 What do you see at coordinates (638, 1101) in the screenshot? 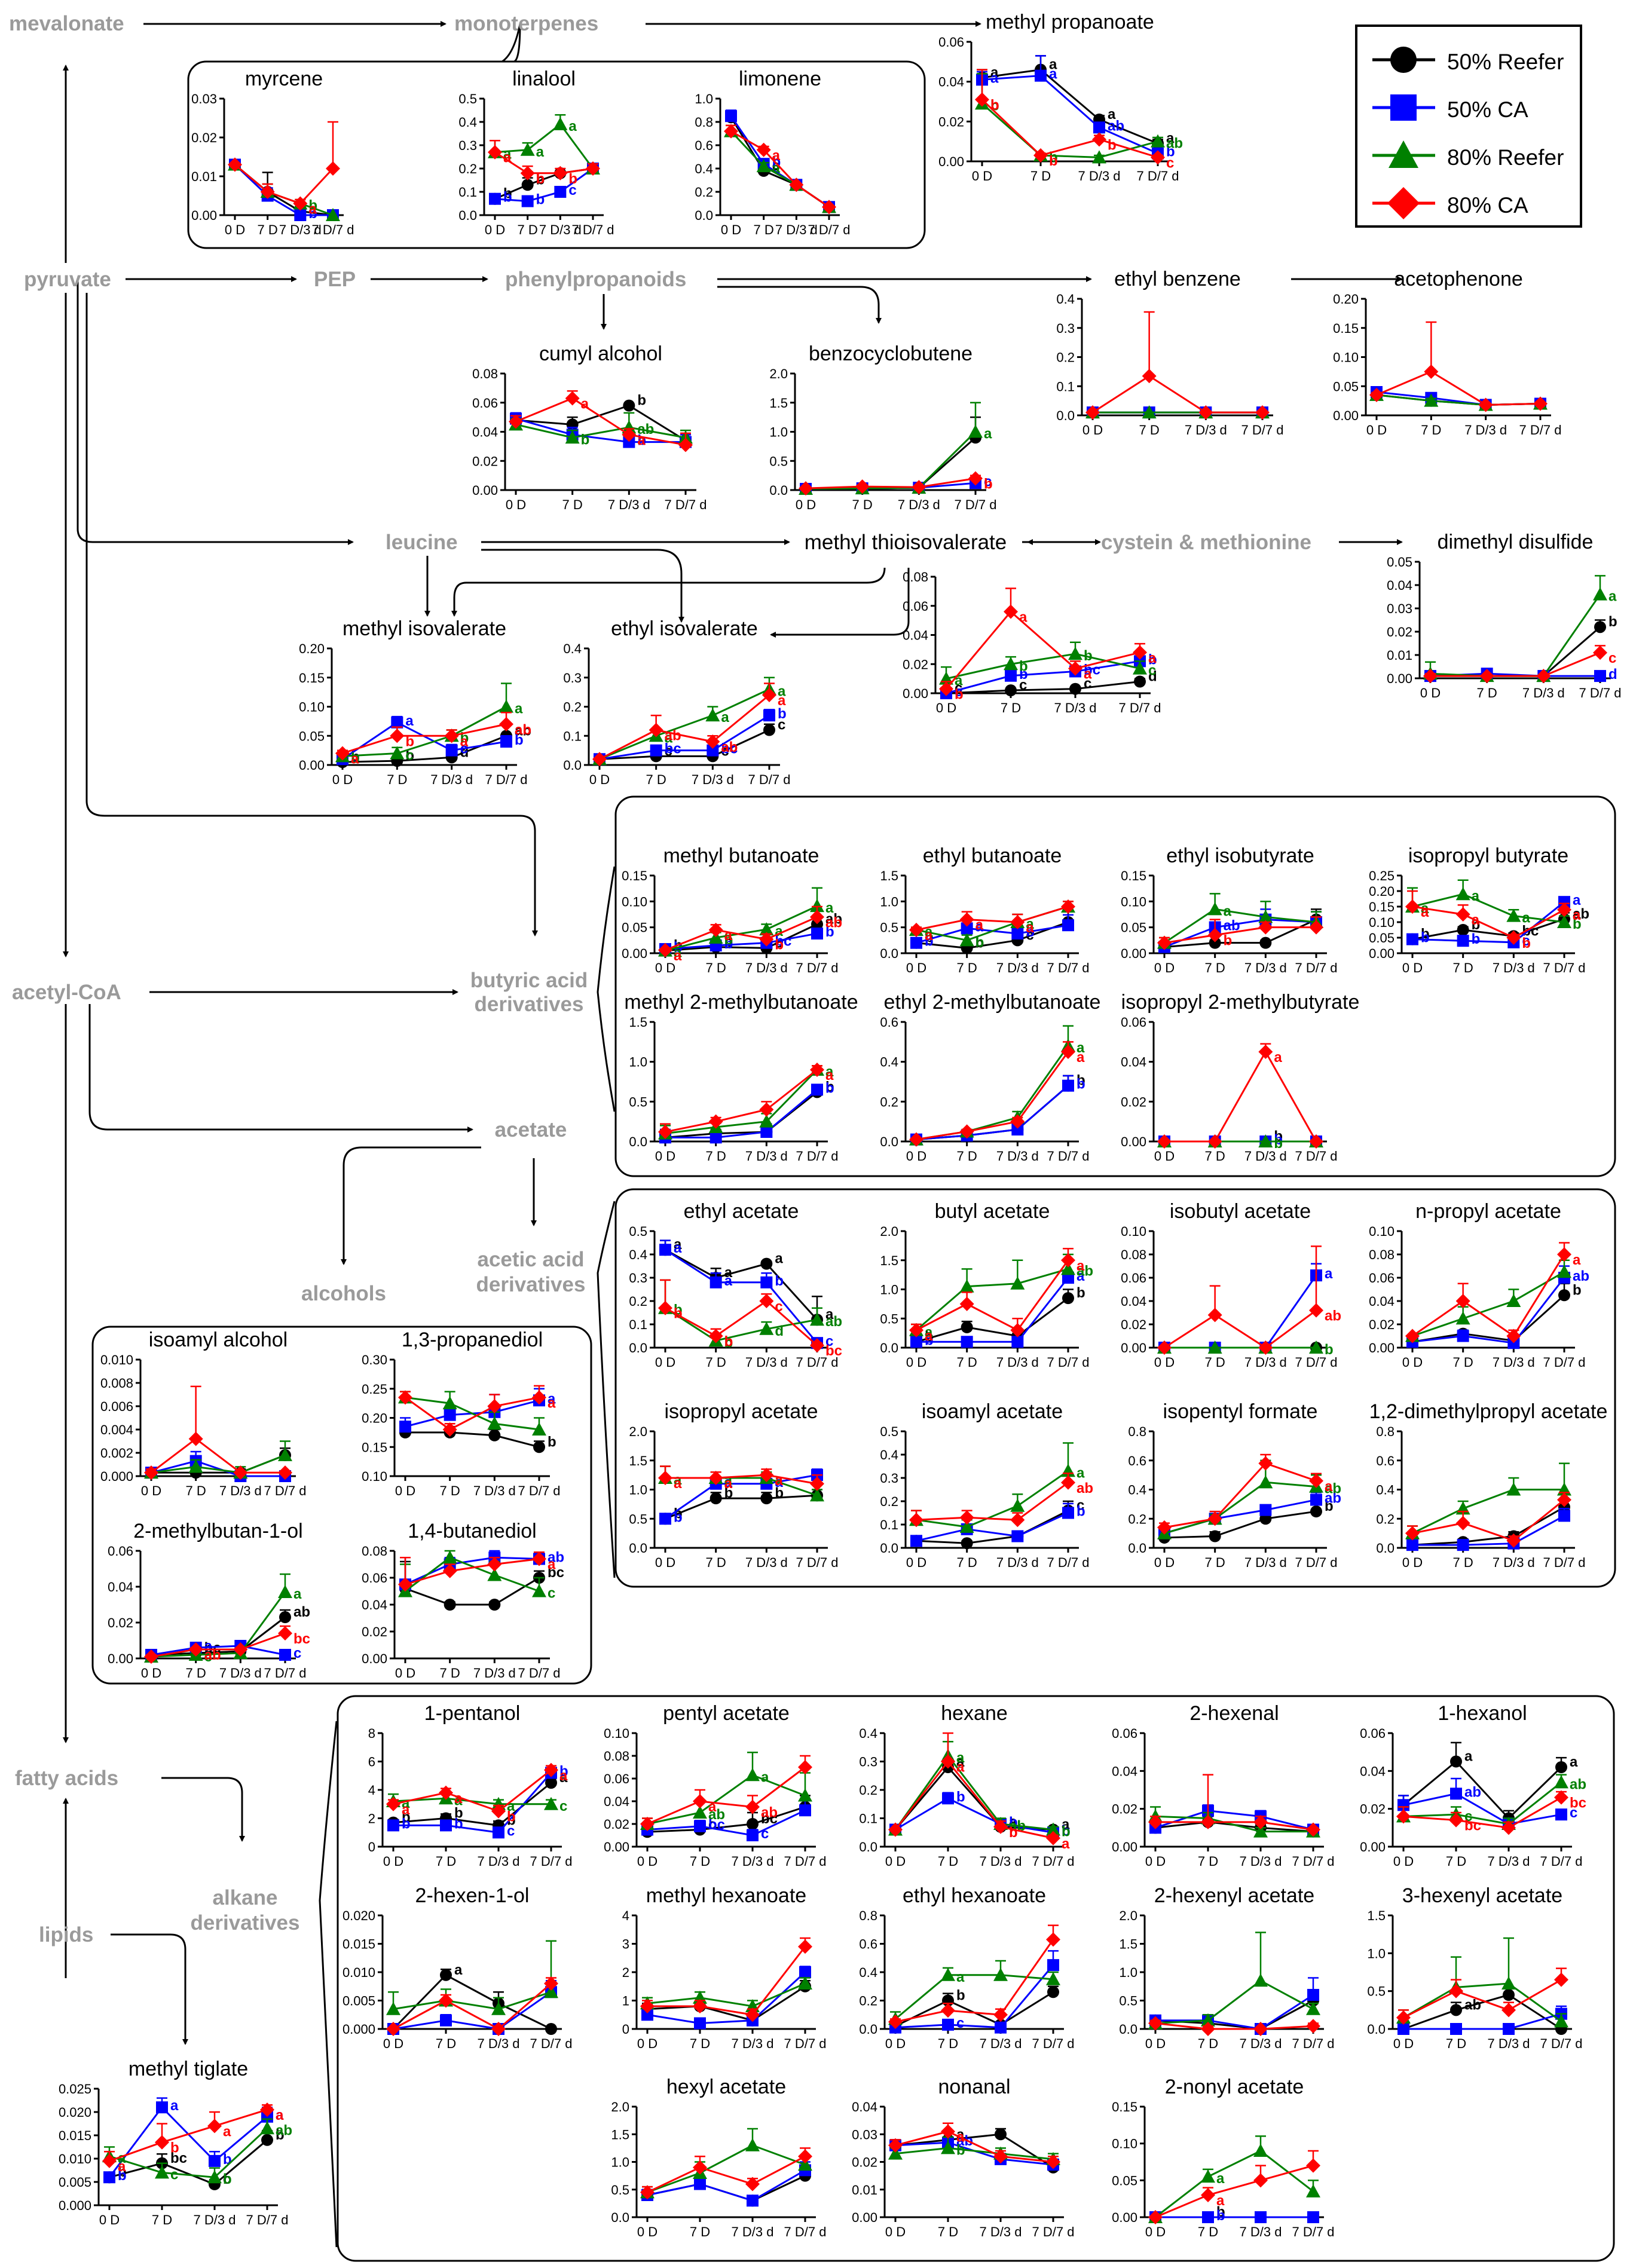
I see `y-tick-label: 0.5` at bounding box center [638, 1101].